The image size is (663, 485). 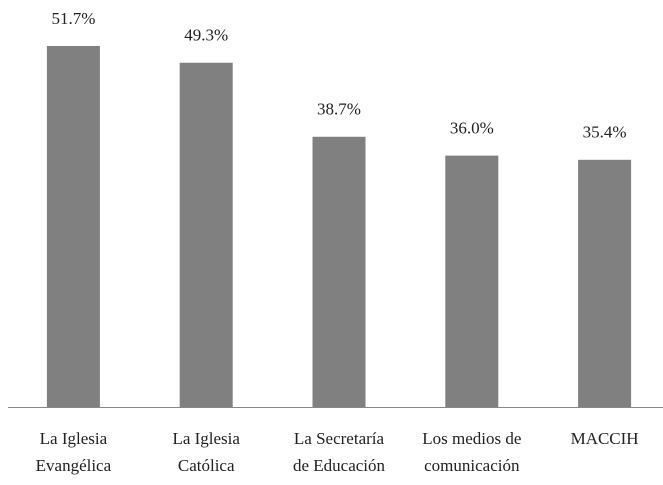 What do you see at coordinates (472, 128) in the screenshot?
I see `value-label: 36.0%` at bounding box center [472, 128].